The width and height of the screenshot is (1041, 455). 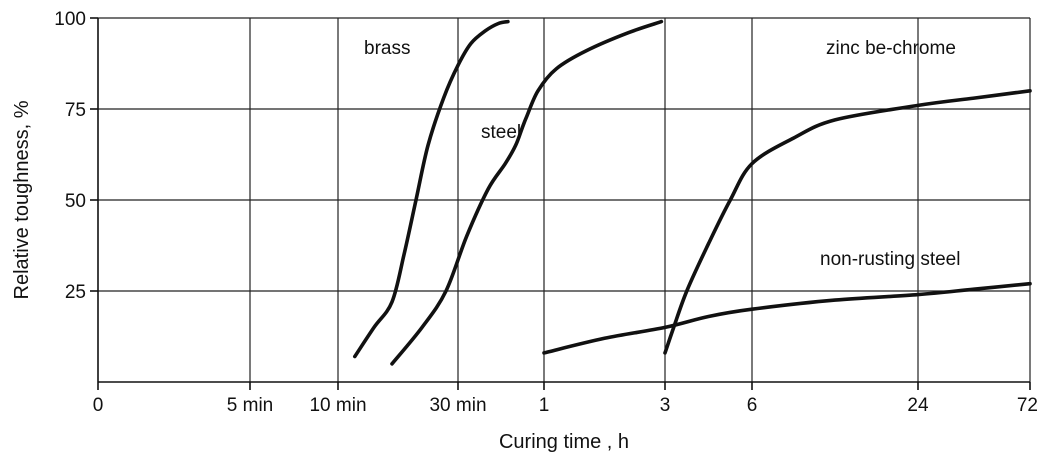 I want to click on x-tick-label-8: 72, so click(x=1027, y=405).